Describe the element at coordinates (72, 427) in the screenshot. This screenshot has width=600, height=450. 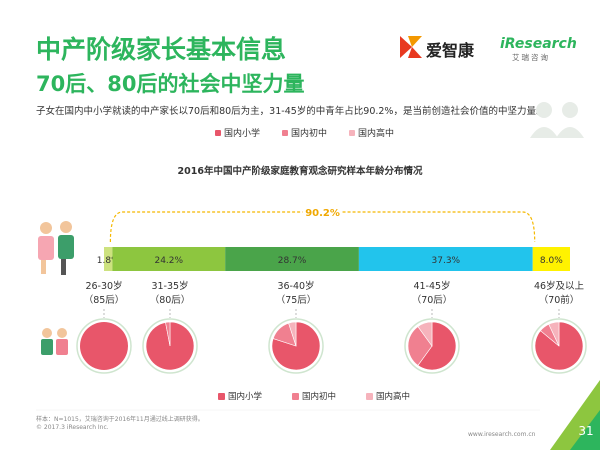
I see `copyright: © 2017.3 iResearch Inc.` at that location.